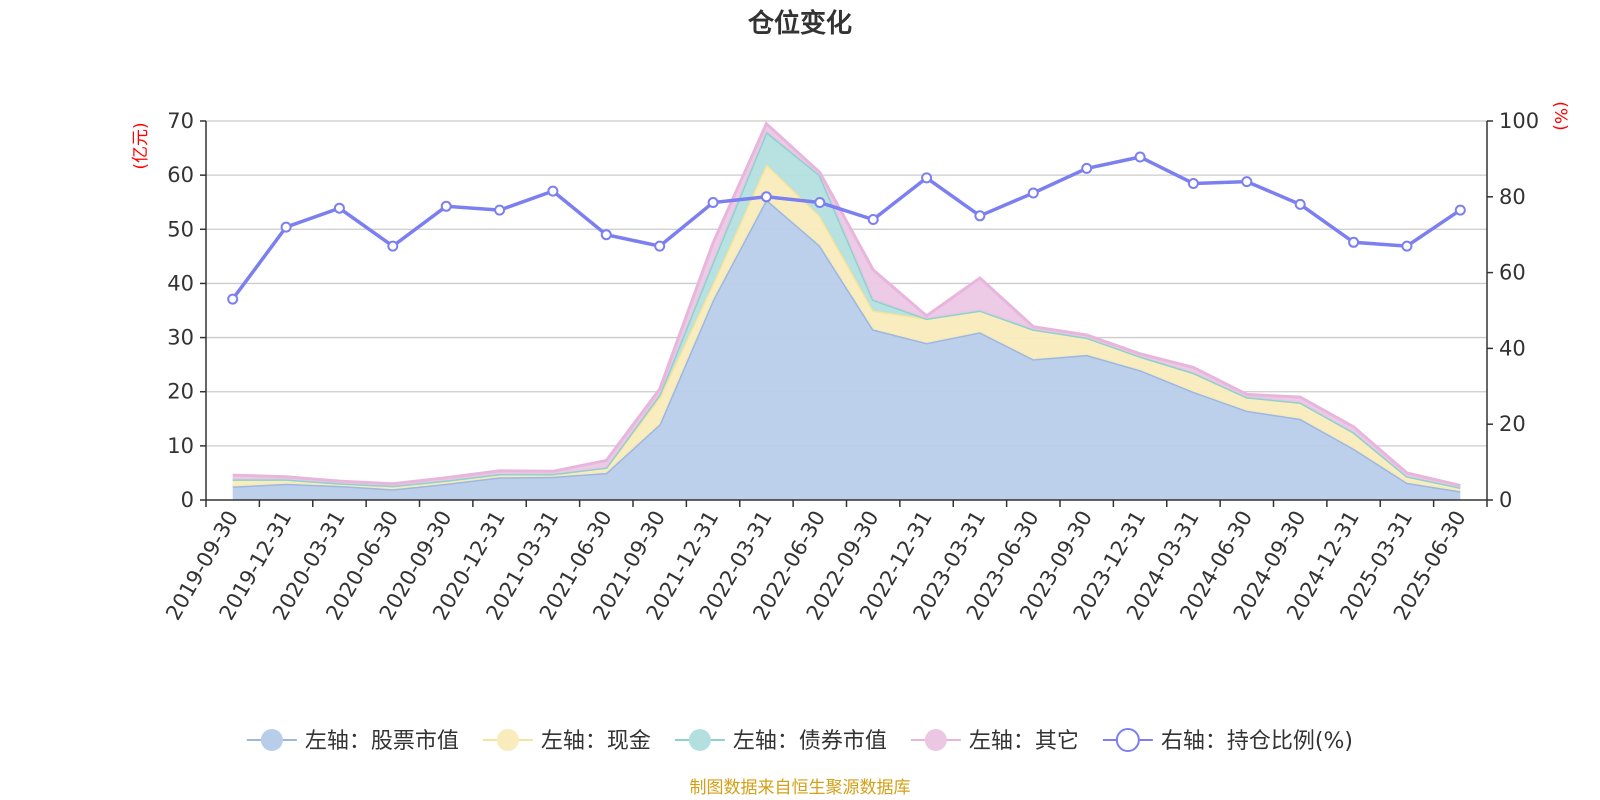 This screenshot has width=1600, height=800. What do you see at coordinates (180, 392) in the screenshot?
I see `left-tick-label-20: 20` at bounding box center [180, 392].